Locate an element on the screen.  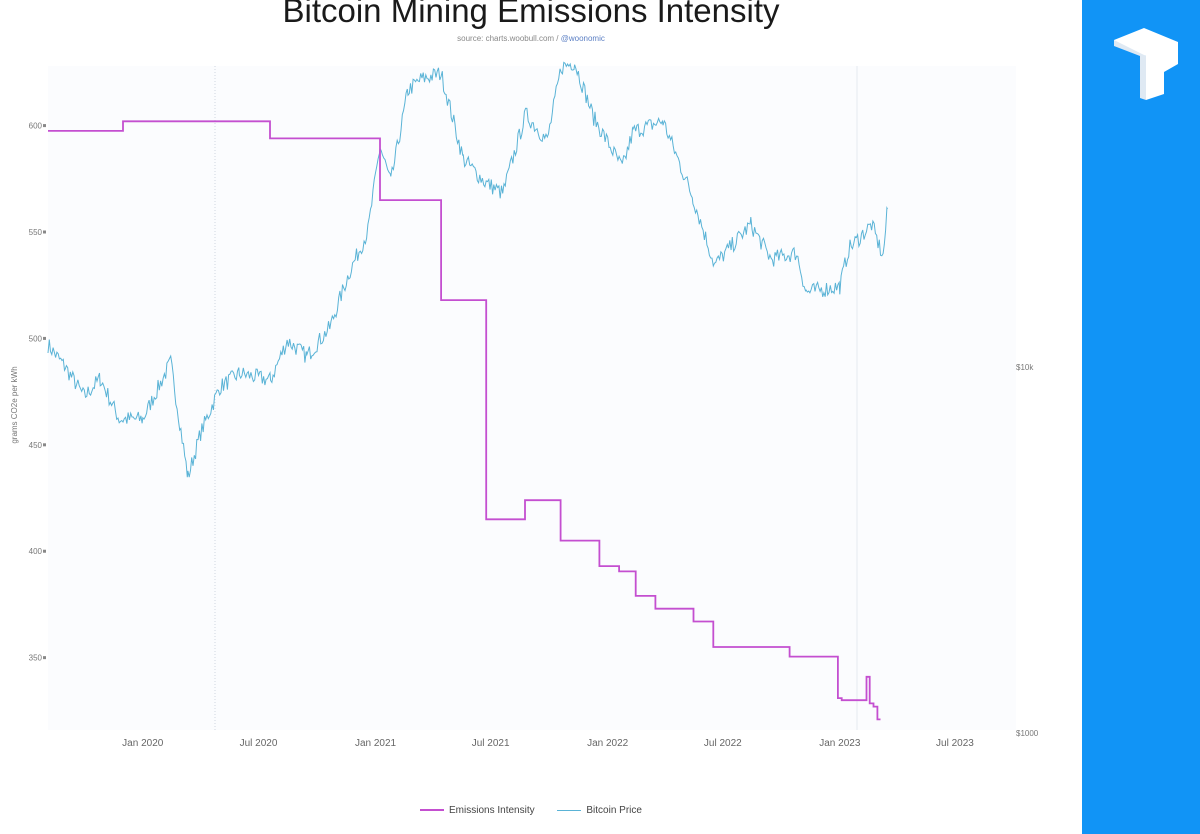
brand-side-band is located at coordinates (1141, 417).